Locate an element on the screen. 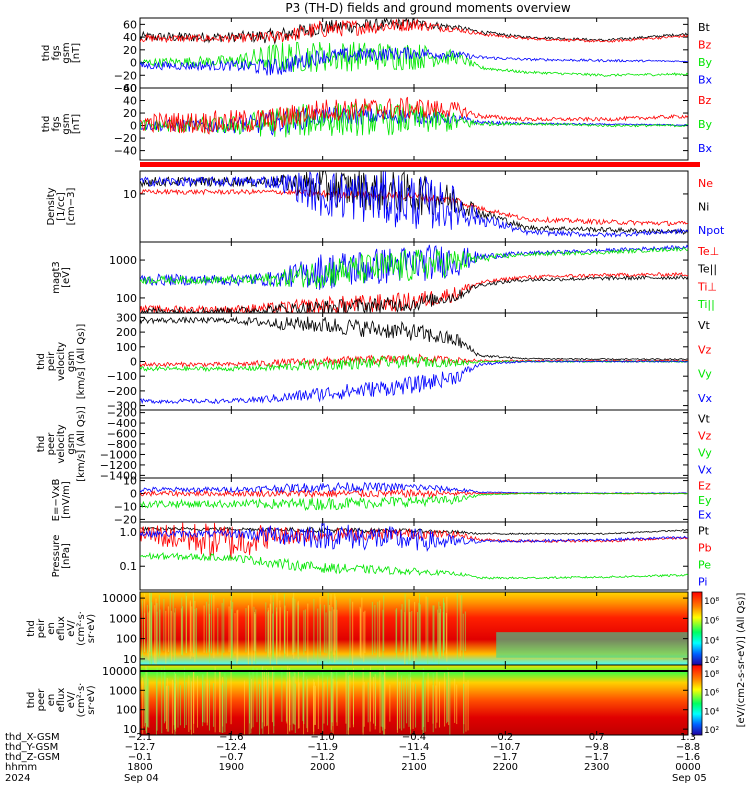  x-tick-value: −2.1 is located at coordinates (140, 737).